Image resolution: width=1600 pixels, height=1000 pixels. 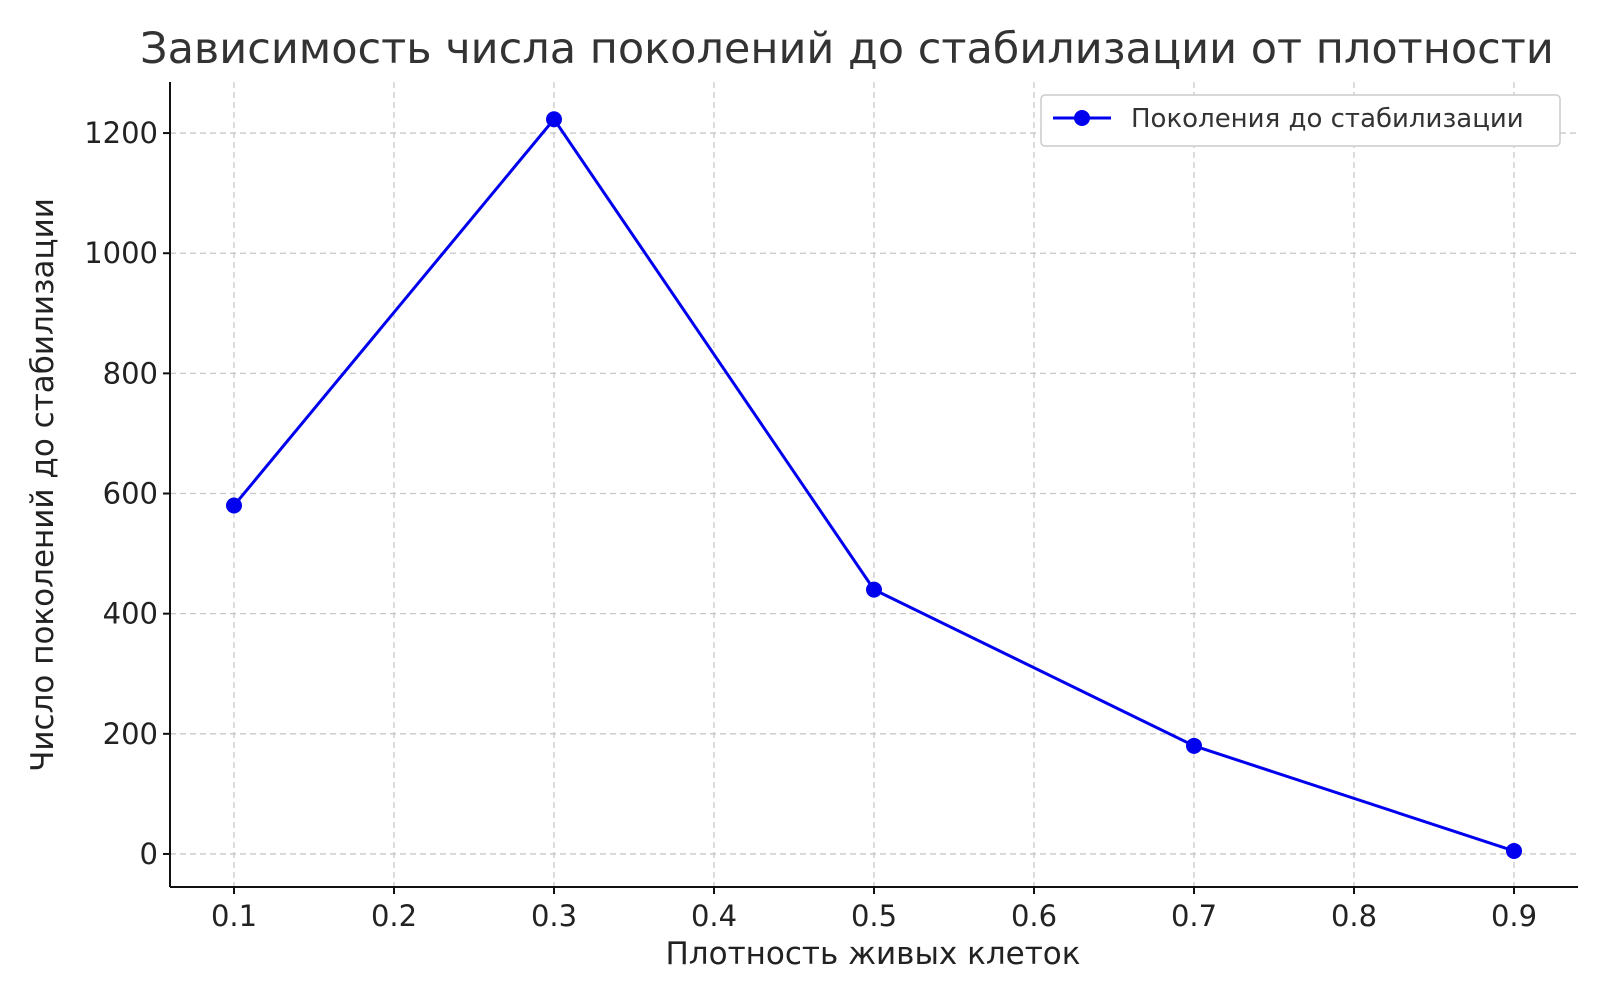 I want to click on legend: Поколения до стабилизации, so click(x=1300, y=120).